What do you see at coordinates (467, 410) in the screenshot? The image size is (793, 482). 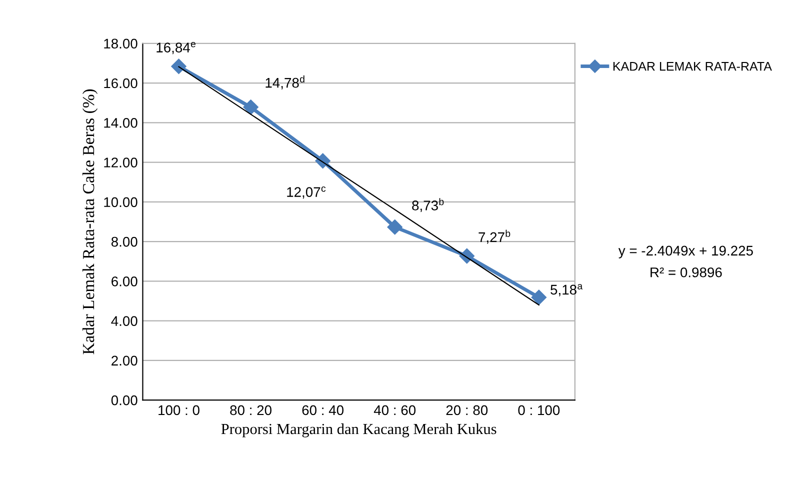 I see `x-tick-label: 20 : 80` at bounding box center [467, 410].